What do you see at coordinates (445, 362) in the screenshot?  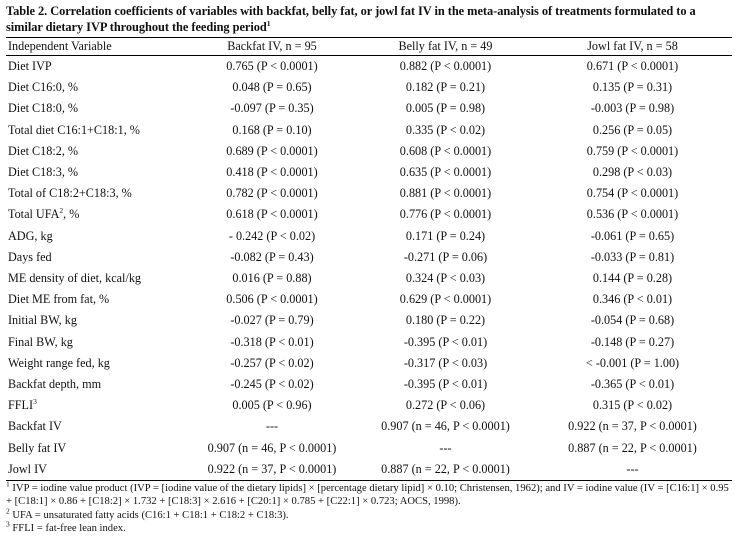 I see `belly-fat-iv-value: -0.317 (P < 0.03)` at bounding box center [445, 362].